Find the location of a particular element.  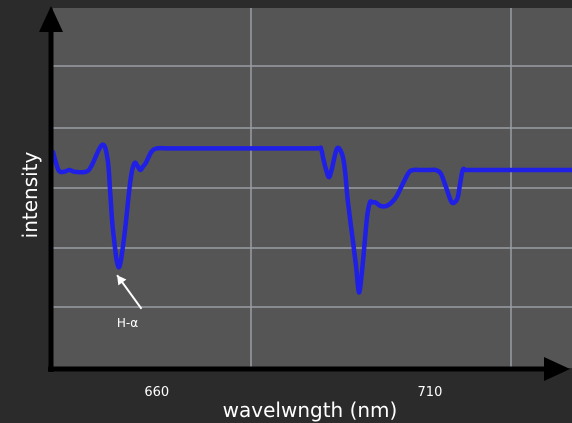

x-tick-label-660: 660 is located at coordinates (156, 392).